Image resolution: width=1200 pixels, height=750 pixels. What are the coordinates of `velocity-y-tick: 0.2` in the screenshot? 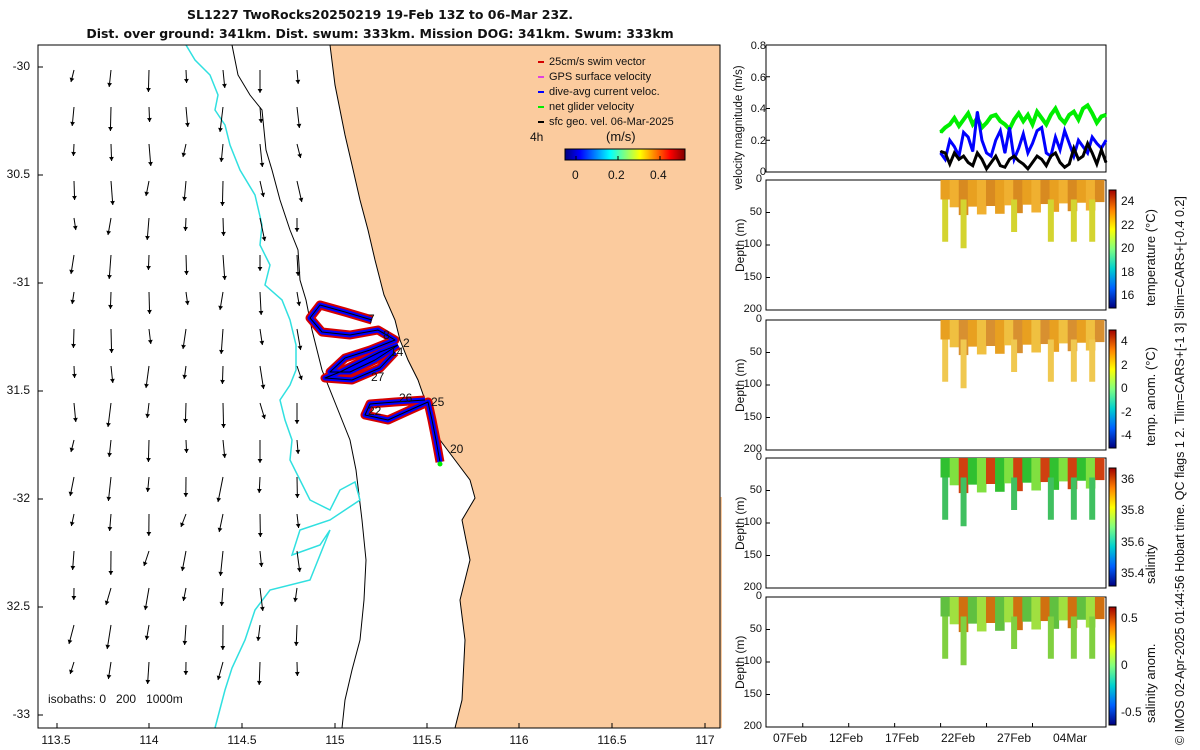 It's located at (758, 141).